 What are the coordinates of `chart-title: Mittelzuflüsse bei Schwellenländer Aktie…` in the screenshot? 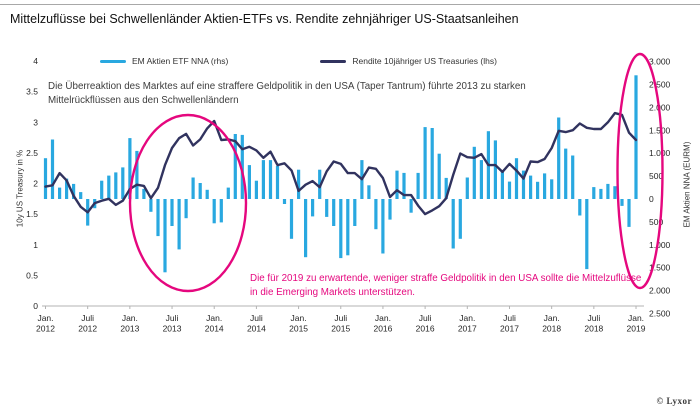 It's located at (264, 19).